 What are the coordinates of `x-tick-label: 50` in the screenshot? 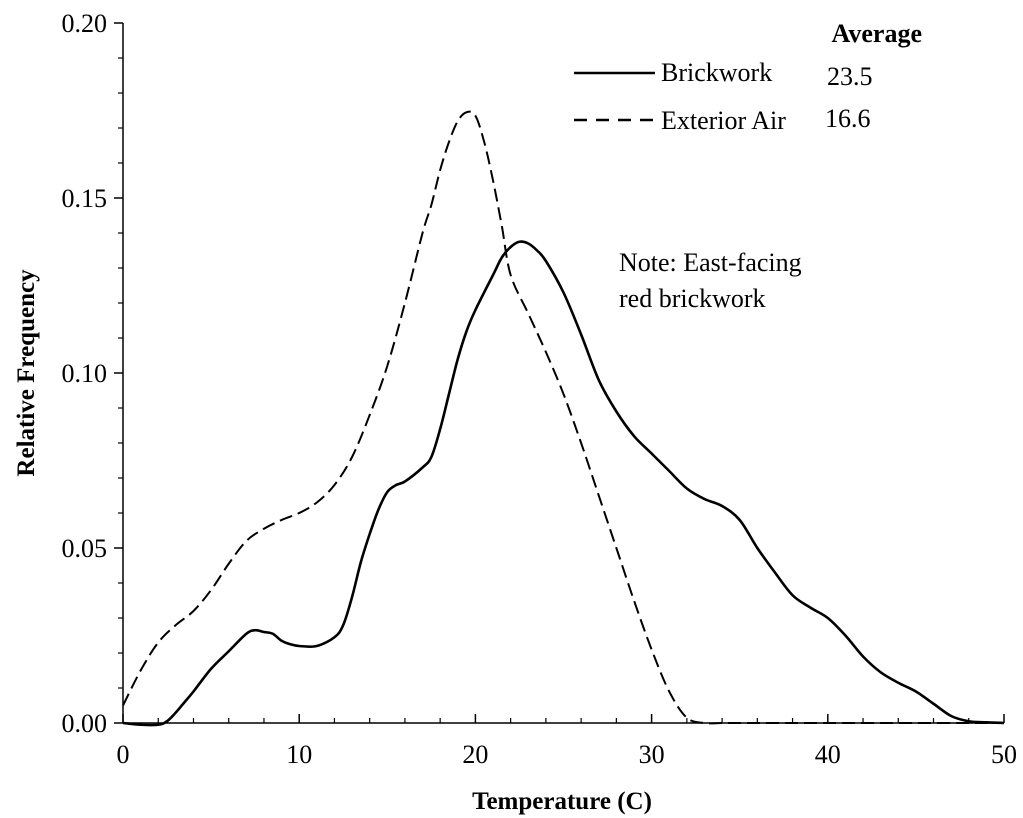 It's located at (1004, 754).